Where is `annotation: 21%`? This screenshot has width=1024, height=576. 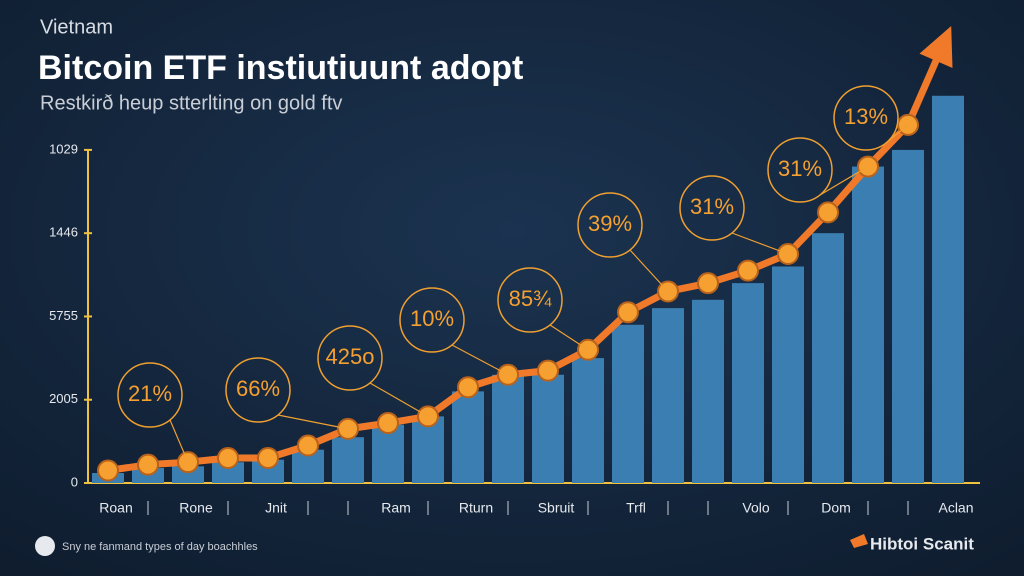 annotation: 21% is located at coordinates (150, 393).